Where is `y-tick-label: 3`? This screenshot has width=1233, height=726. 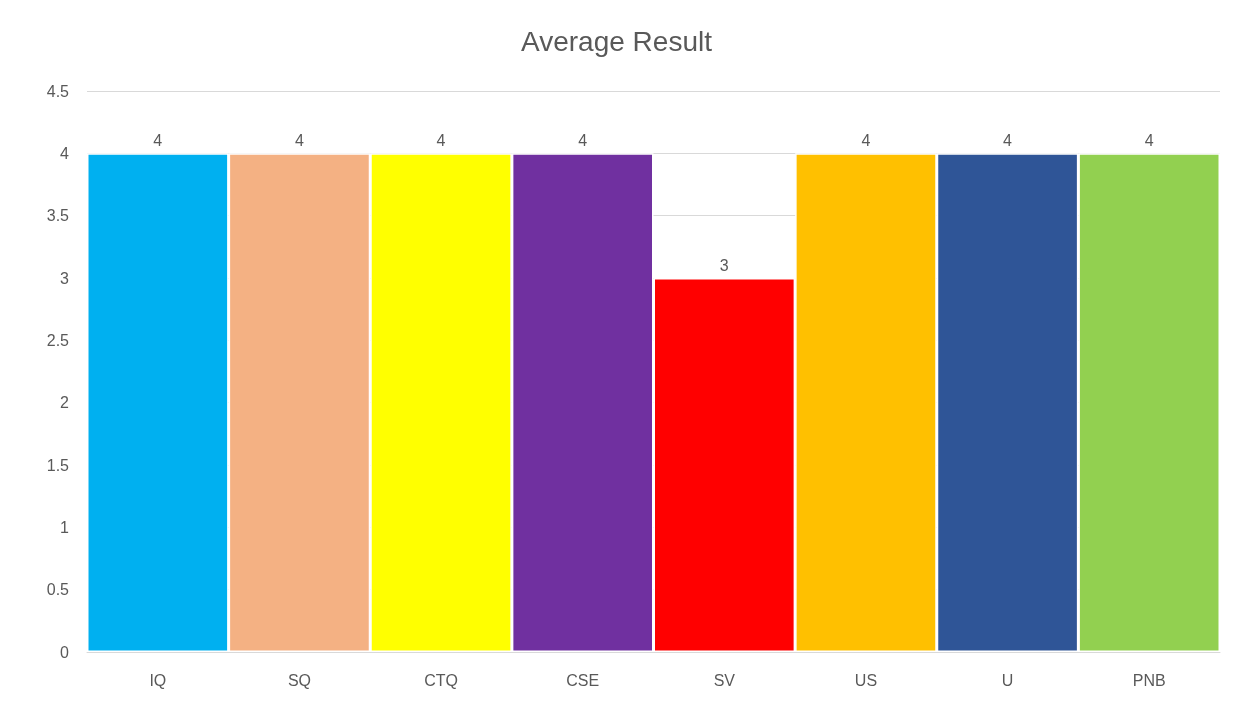 y-tick-label: 3 is located at coordinates (65, 278).